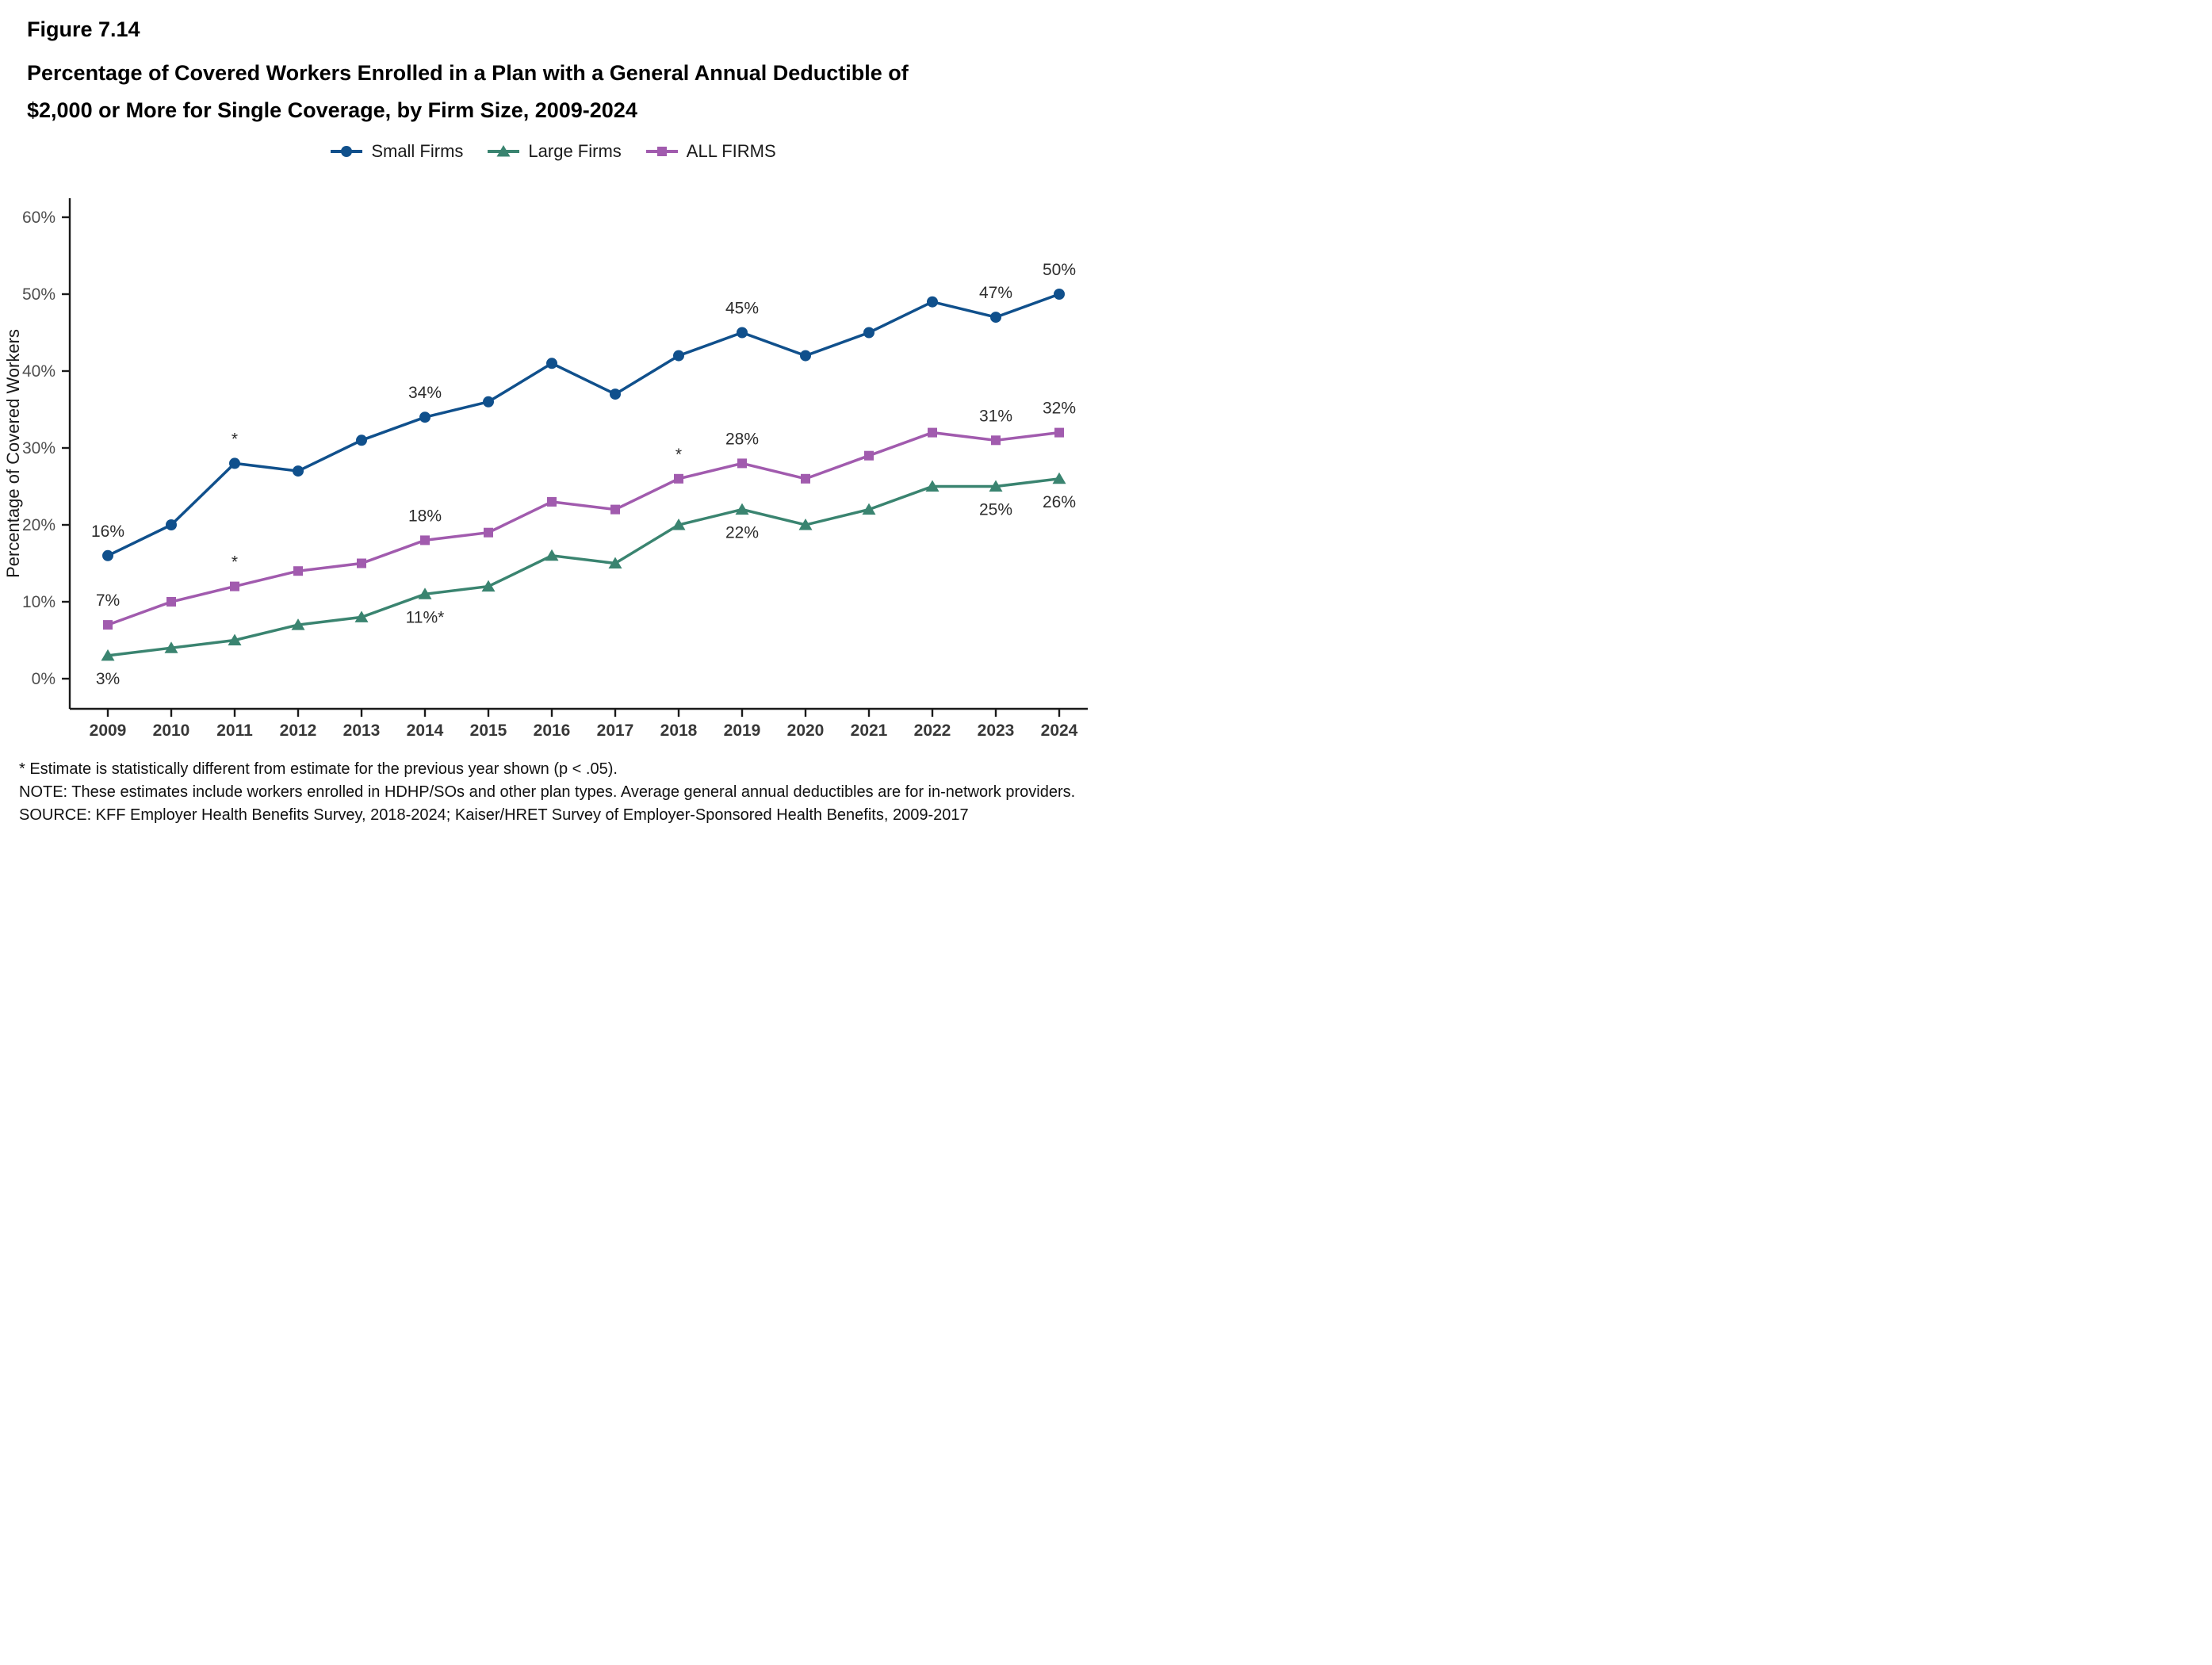 This screenshot has width=2212, height=1665. I want to click on figure-number: Figure 7.14, so click(83, 29).